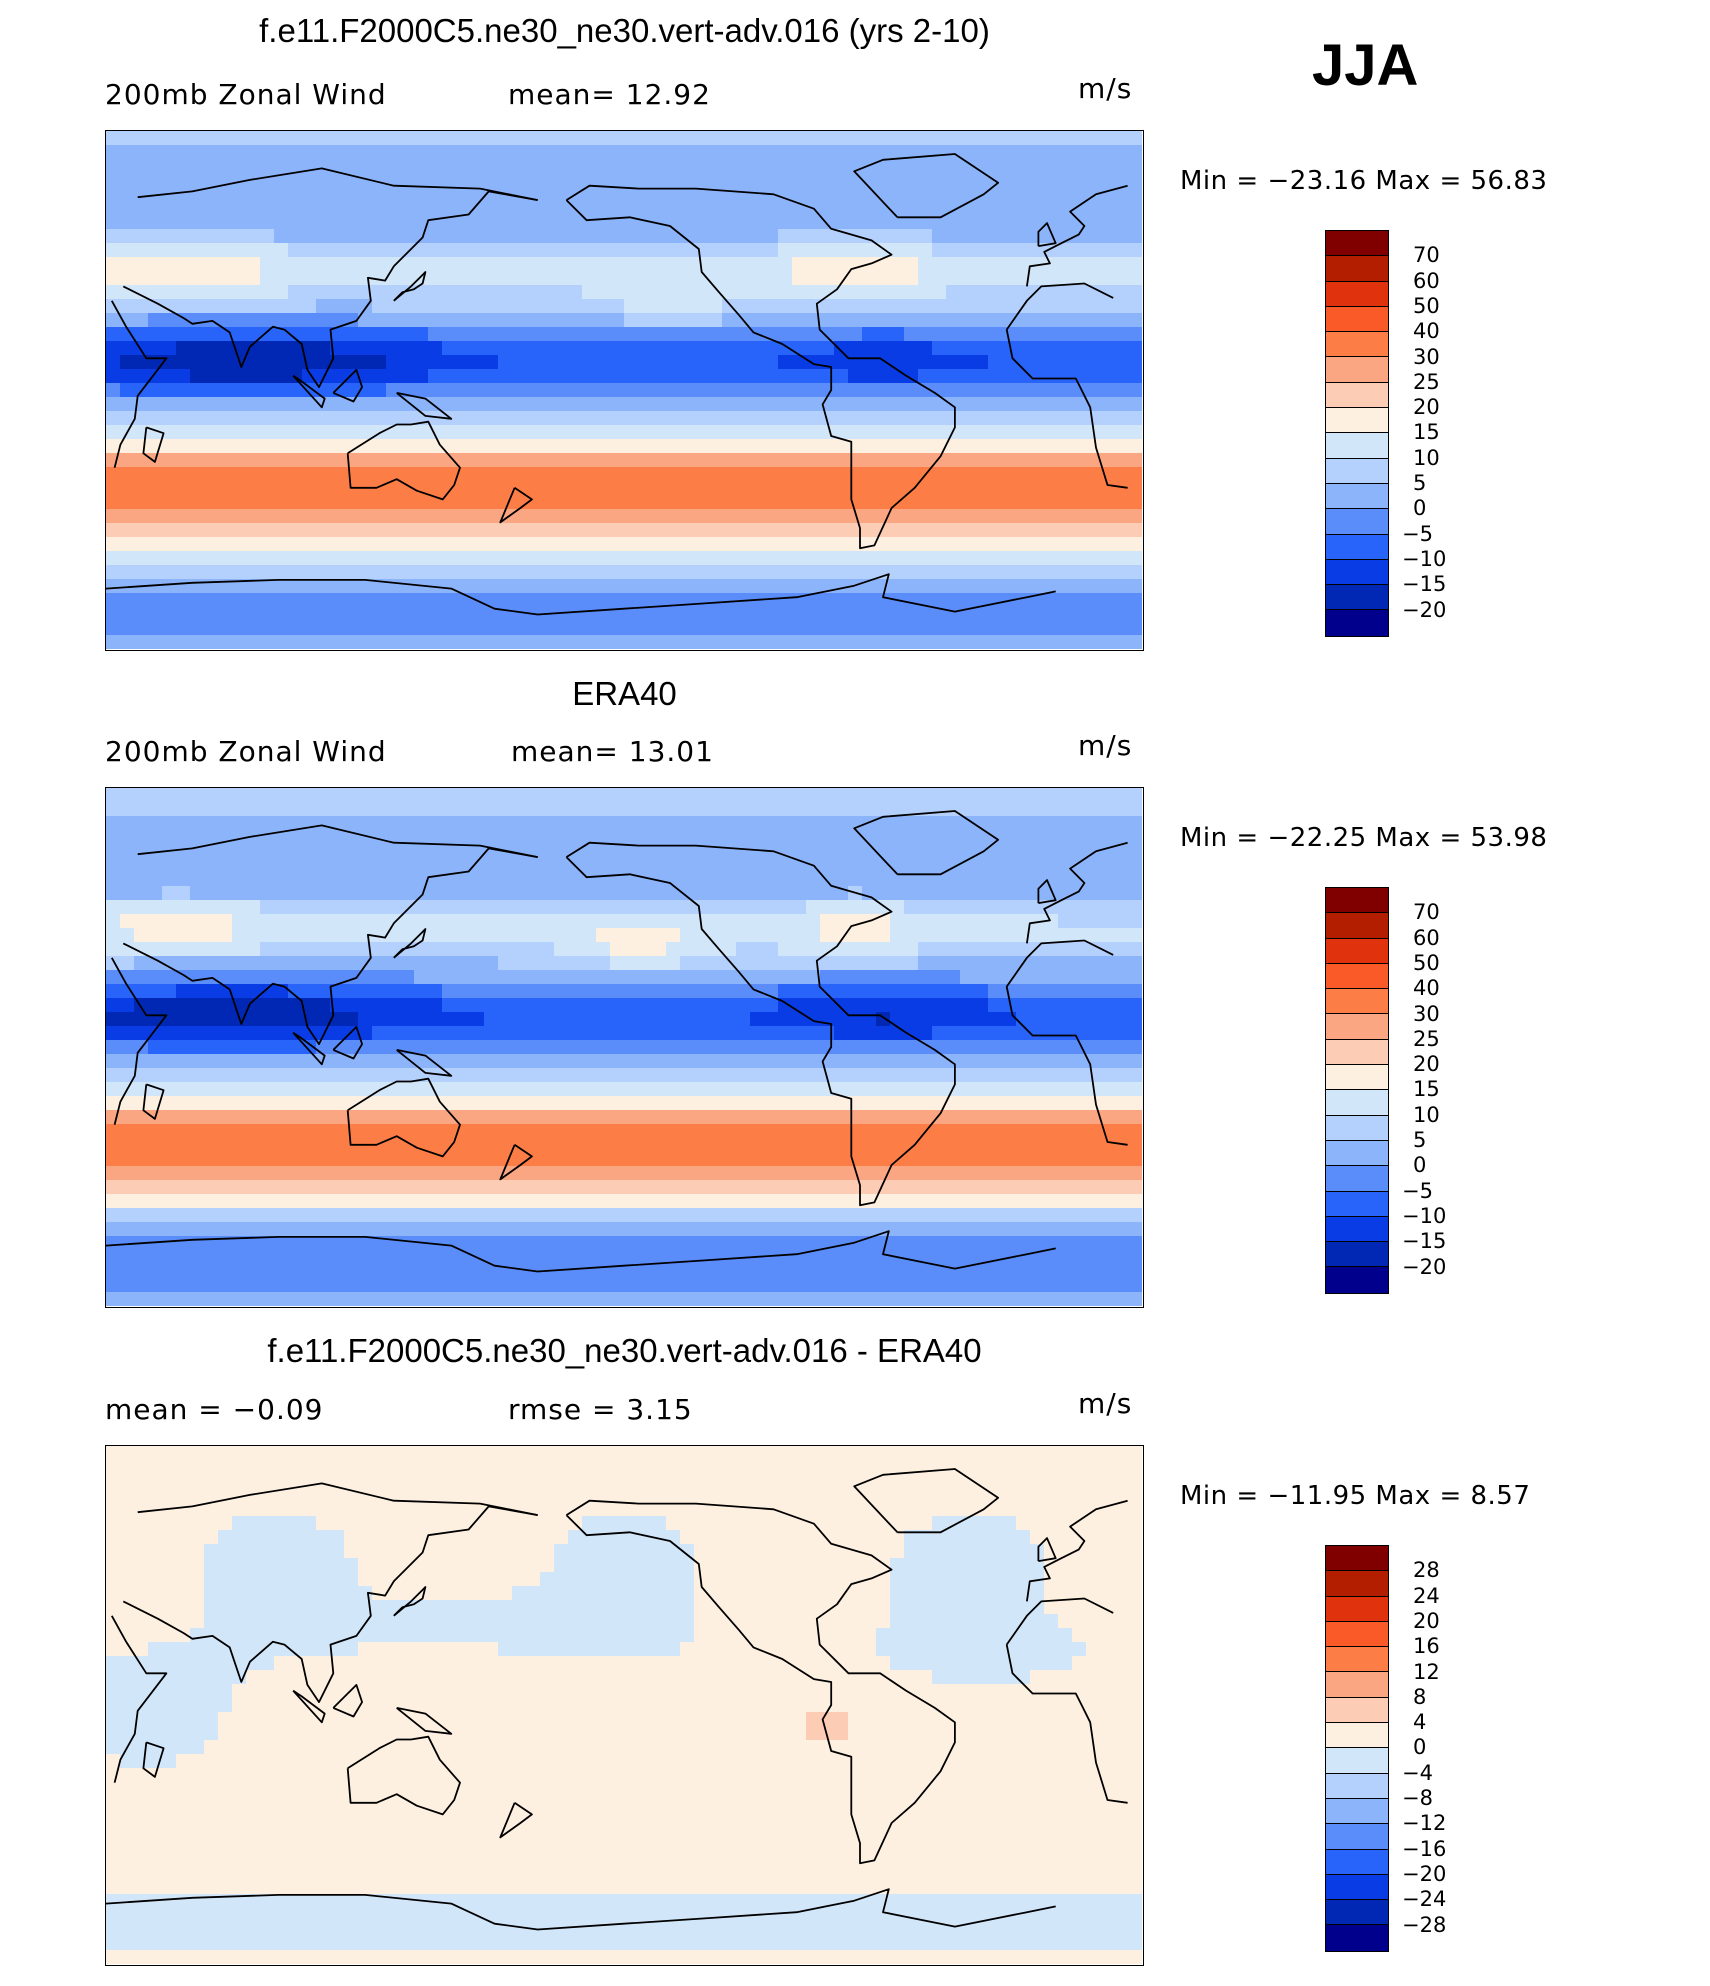 This screenshot has width=1710, height=1986. I want to click on colorbar-tick-label: 28, so click(1426, 1570).